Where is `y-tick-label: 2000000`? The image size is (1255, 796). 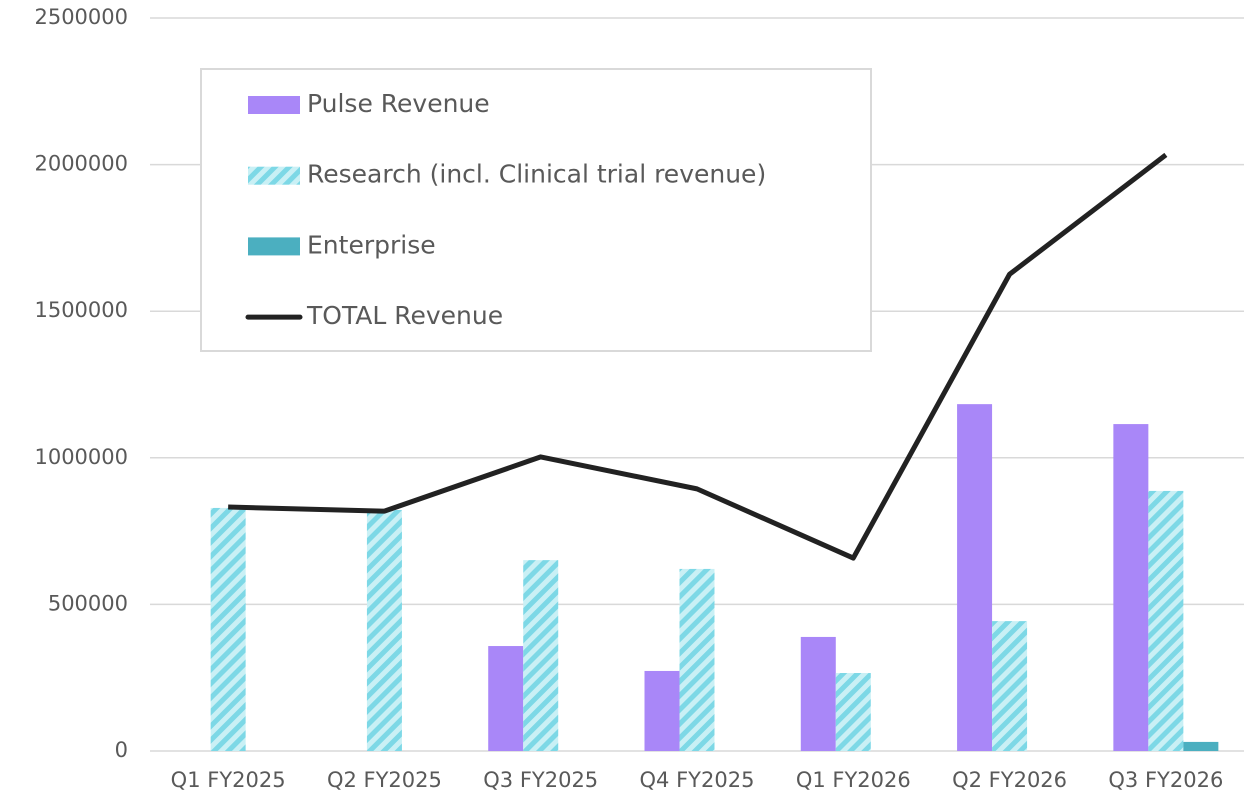
y-tick-label: 2000000 is located at coordinates (81, 164).